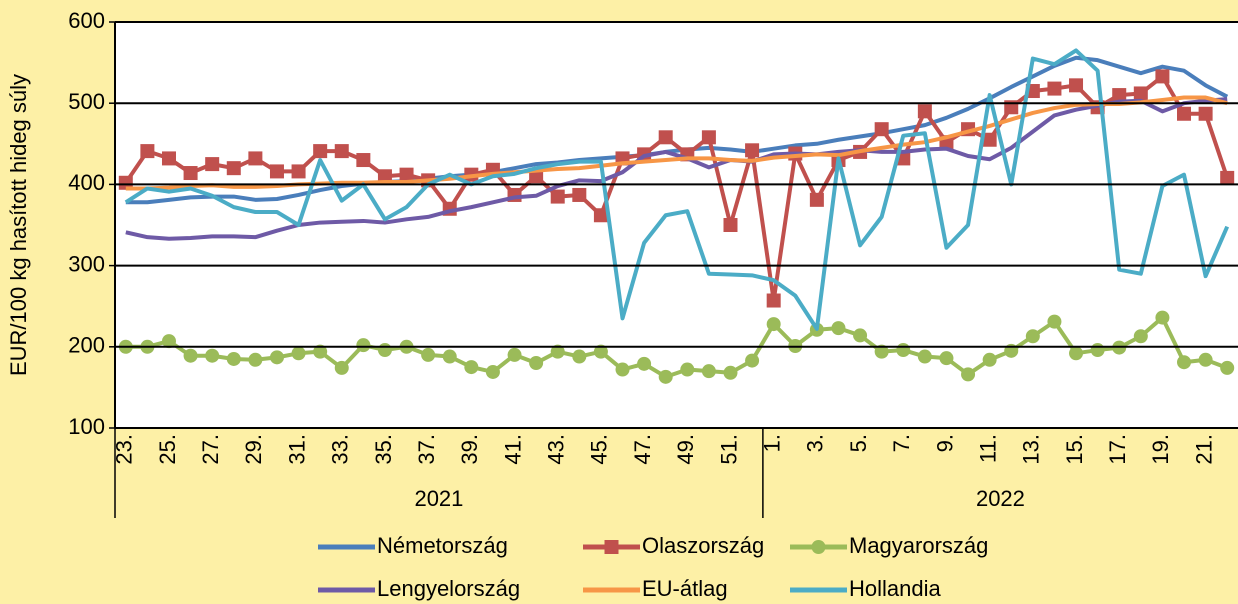 Image resolution: width=1238 pixels, height=604 pixels. What do you see at coordinates (728, 449) in the screenshot?
I see `x-tick-label: 51.` at bounding box center [728, 449].